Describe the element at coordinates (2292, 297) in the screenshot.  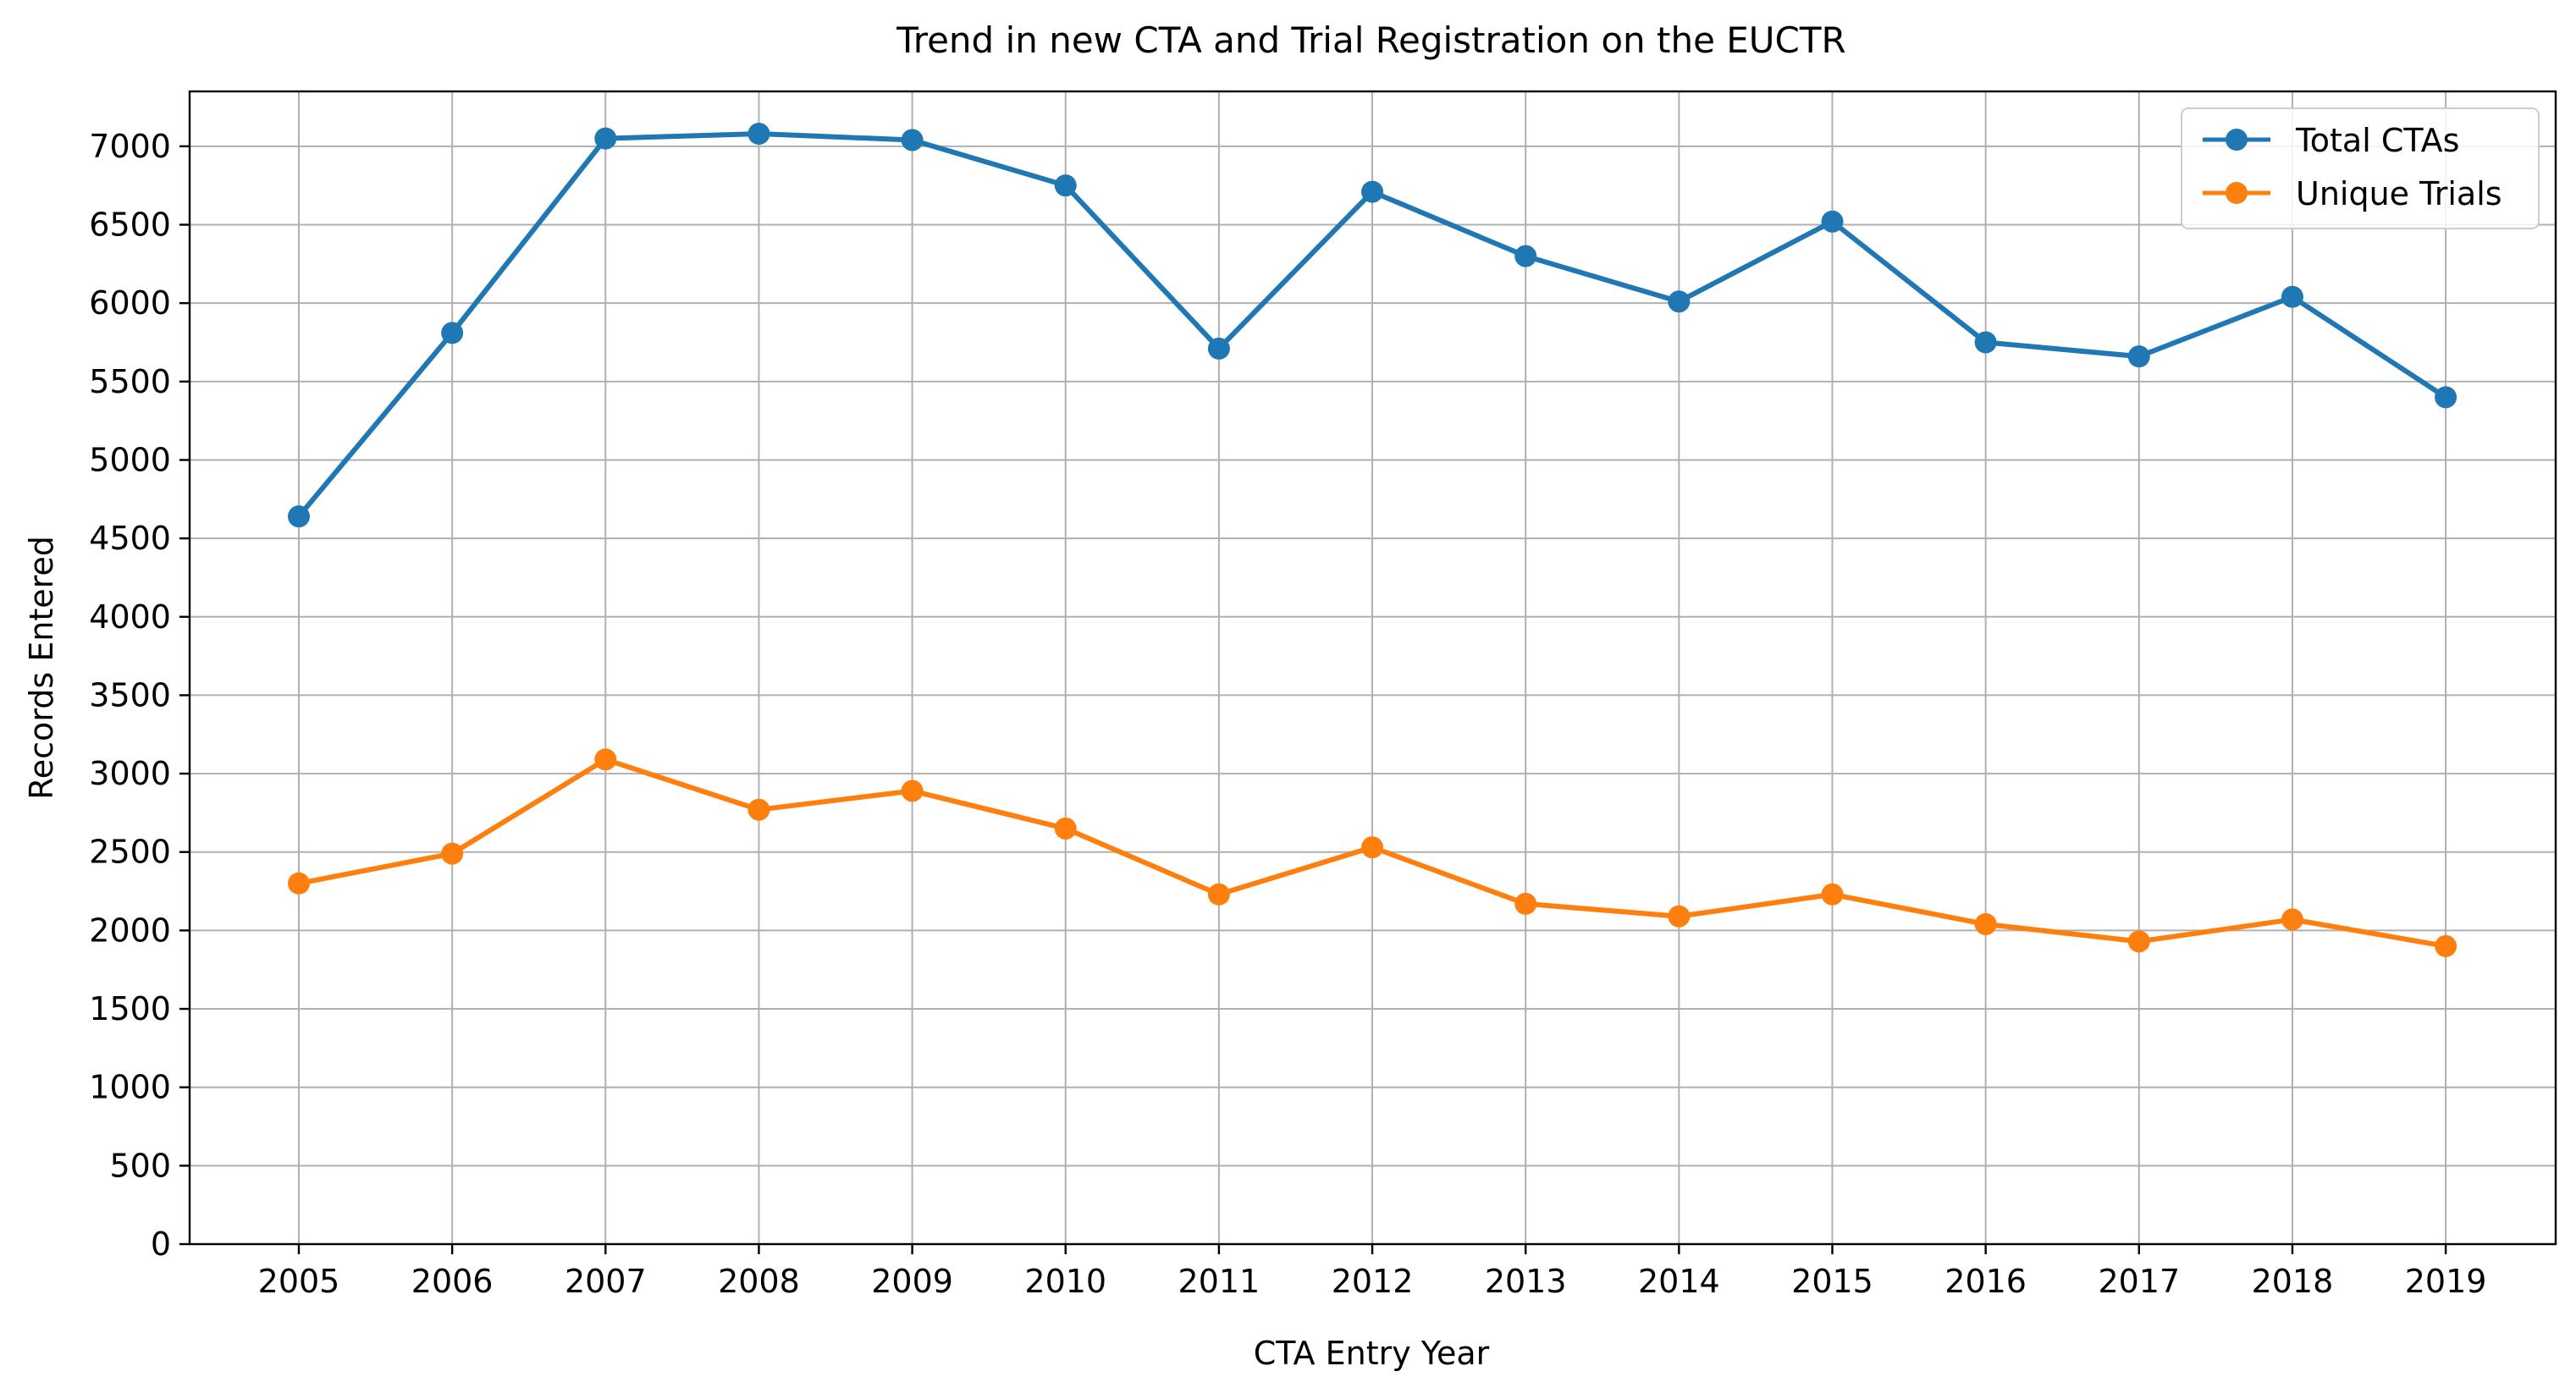
I see `data-point-total-ctas-2018` at that location.